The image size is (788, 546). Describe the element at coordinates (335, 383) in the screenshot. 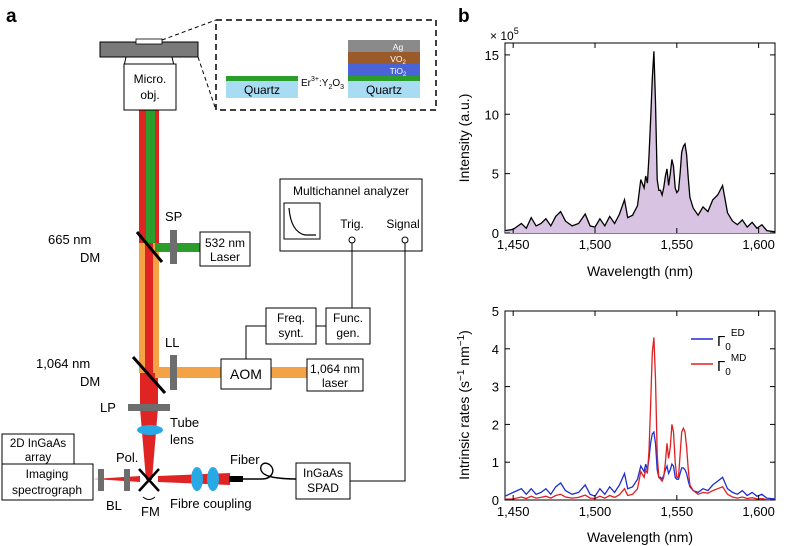

I see `laser-1064-label-2: laser` at that location.